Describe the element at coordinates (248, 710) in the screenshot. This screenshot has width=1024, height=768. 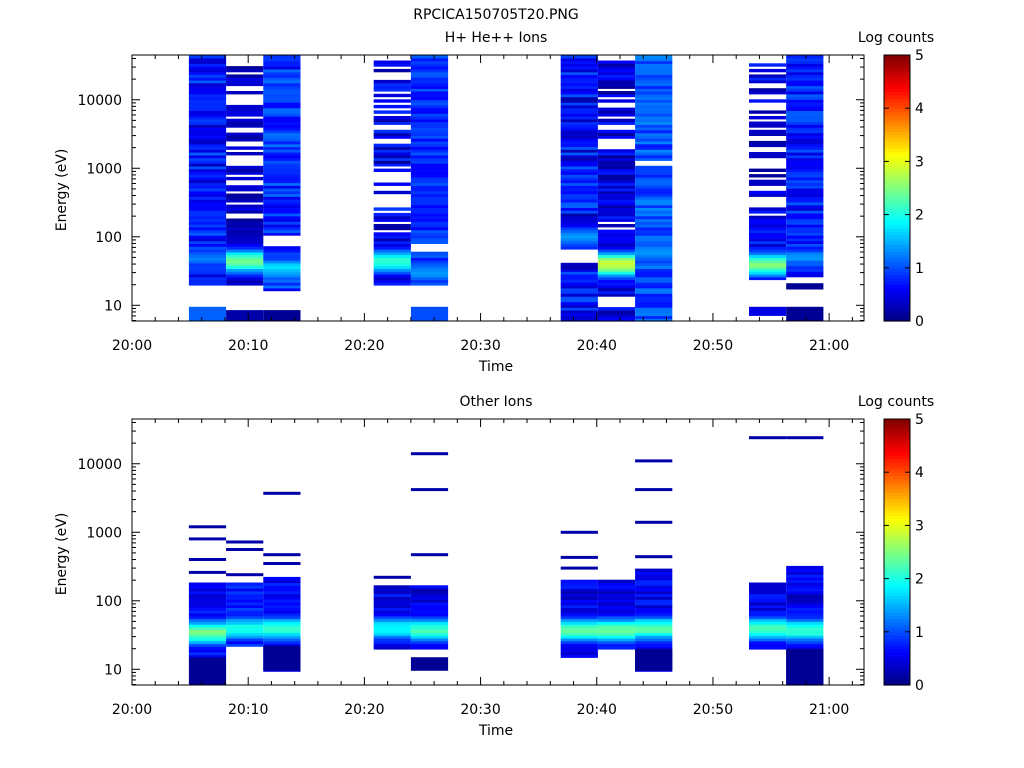
I see `x-tick-label: 20:10` at that location.